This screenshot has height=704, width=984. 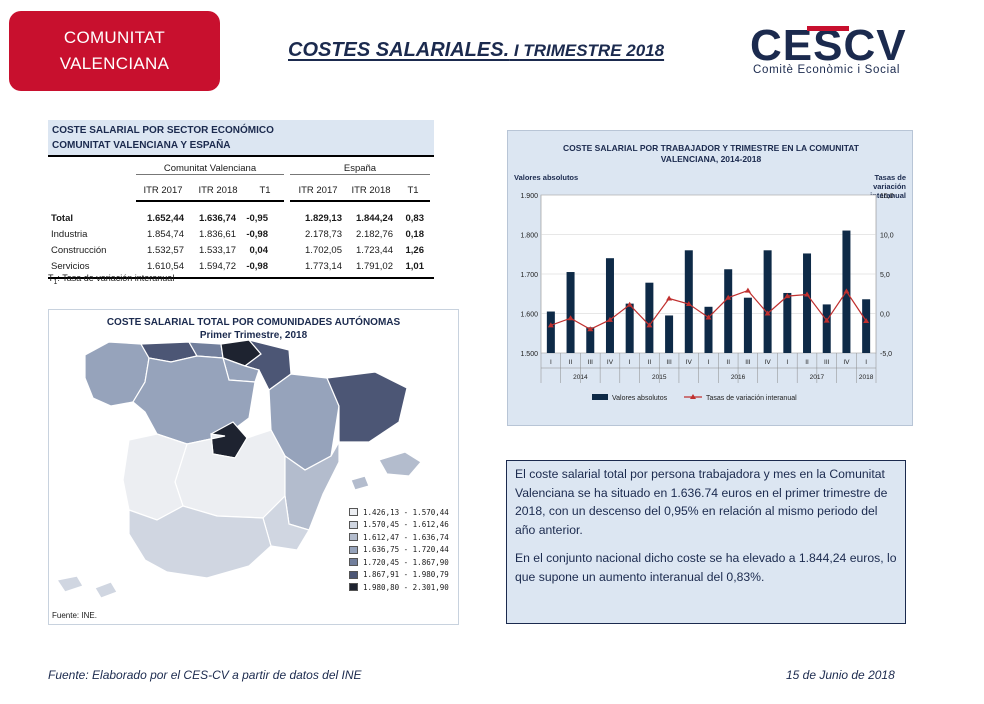 What do you see at coordinates (114, 63) in the screenshot?
I see `badge-line-2: VALENCIANA` at bounding box center [114, 63].